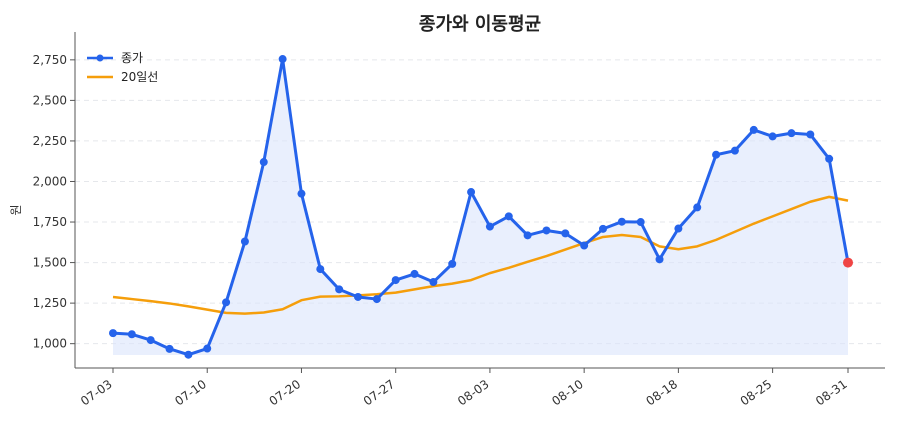  I want to click on legend-label-close: 종가, so click(132, 58).